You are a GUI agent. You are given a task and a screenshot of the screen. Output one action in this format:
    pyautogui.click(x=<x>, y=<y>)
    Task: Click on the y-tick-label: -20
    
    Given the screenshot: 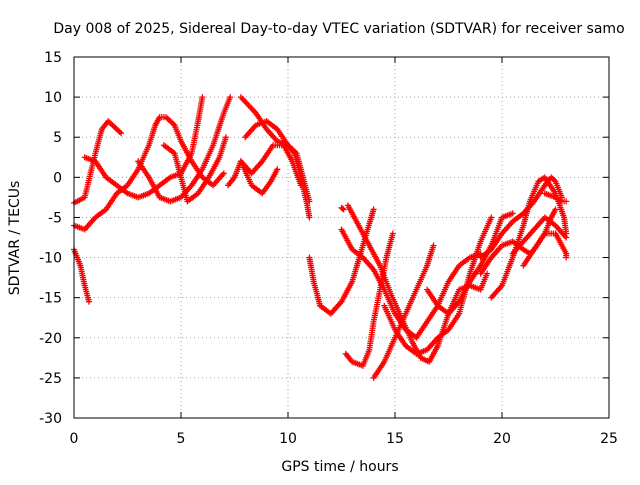 What is the action you would take?
    pyautogui.click(x=50, y=339)
    